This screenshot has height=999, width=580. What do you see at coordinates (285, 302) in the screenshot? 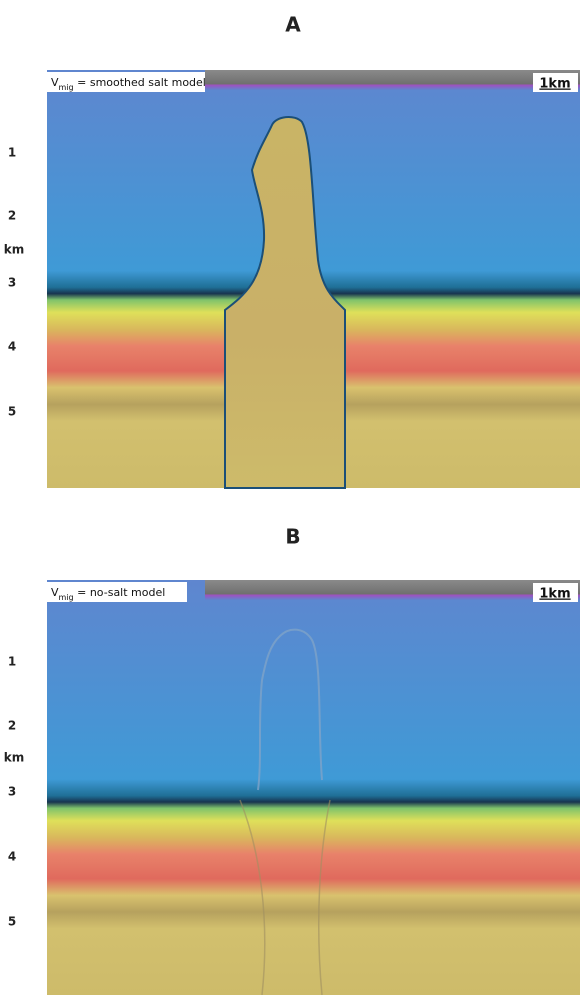
I see `salt-body` at bounding box center [285, 302].